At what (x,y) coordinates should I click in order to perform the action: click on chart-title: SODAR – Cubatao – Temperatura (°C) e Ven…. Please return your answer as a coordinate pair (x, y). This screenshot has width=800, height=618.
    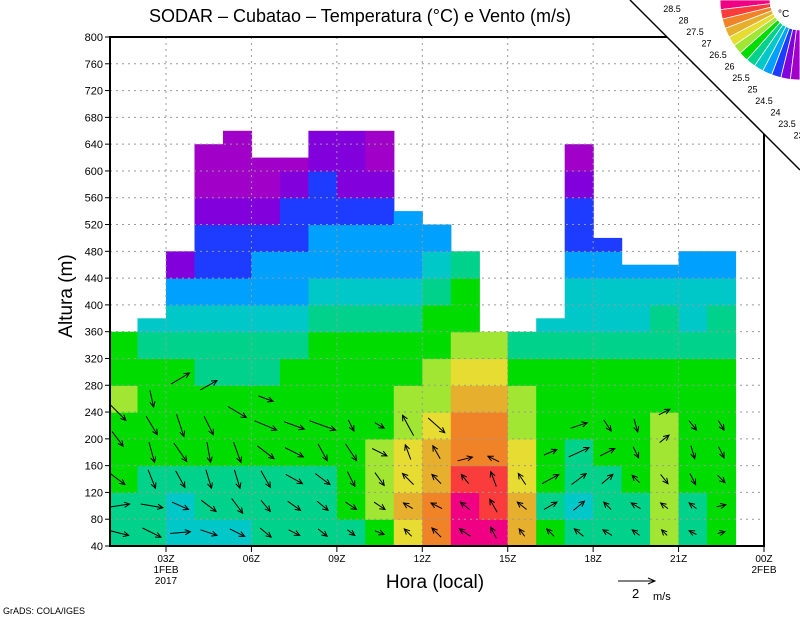
    Looking at the image, I should click on (360, 16).